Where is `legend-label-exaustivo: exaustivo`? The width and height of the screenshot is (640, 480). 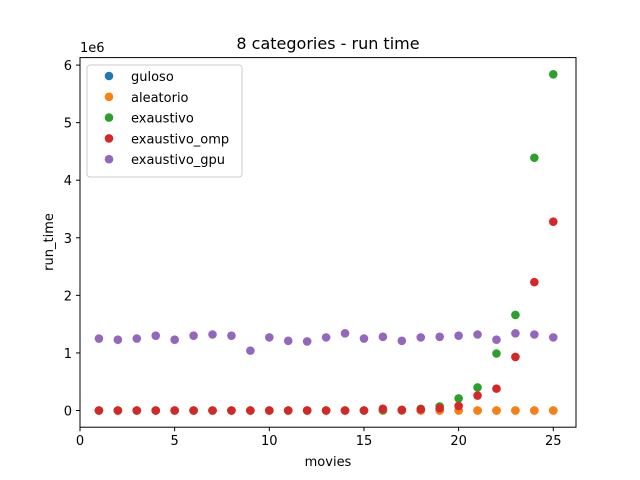
legend-label-exaustivo: exaustivo is located at coordinates (162, 119).